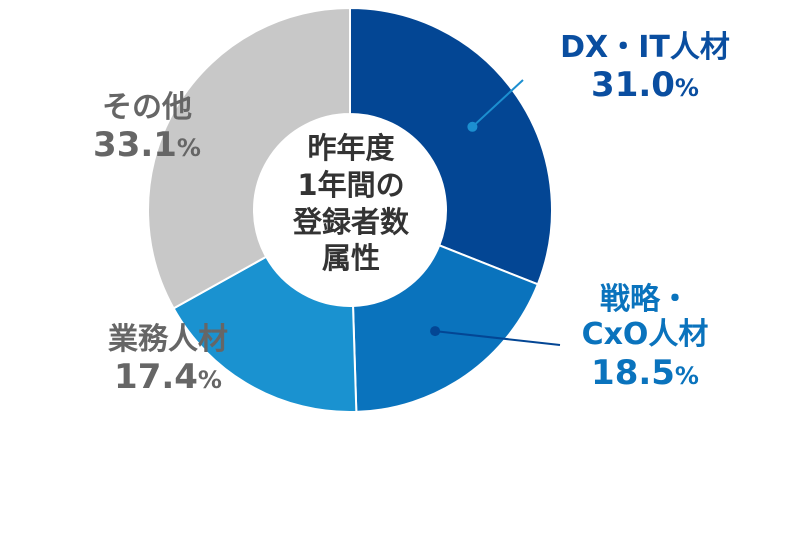 The width and height of the screenshot is (794, 540). Describe the element at coordinates (451, 146) in the screenshot. I see `slice-dx-it` at that location.